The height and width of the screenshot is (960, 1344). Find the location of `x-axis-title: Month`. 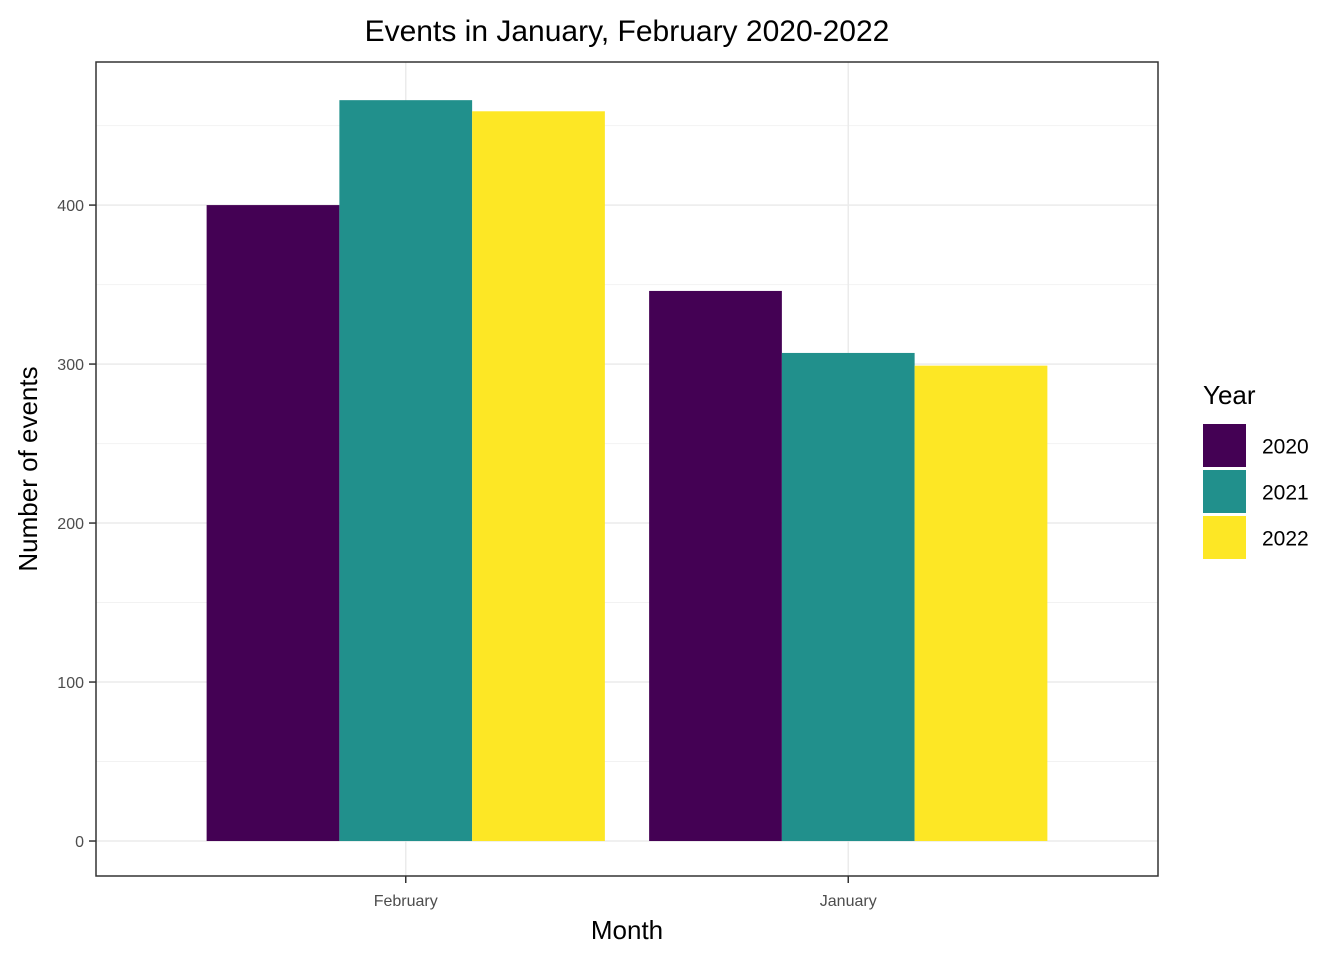

x-axis-title: Month is located at coordinates (627, 930).